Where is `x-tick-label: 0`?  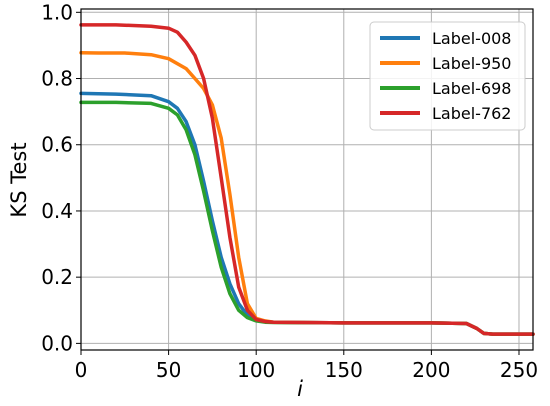
x-tick-label: 0 is located at coordinates (81, 370).